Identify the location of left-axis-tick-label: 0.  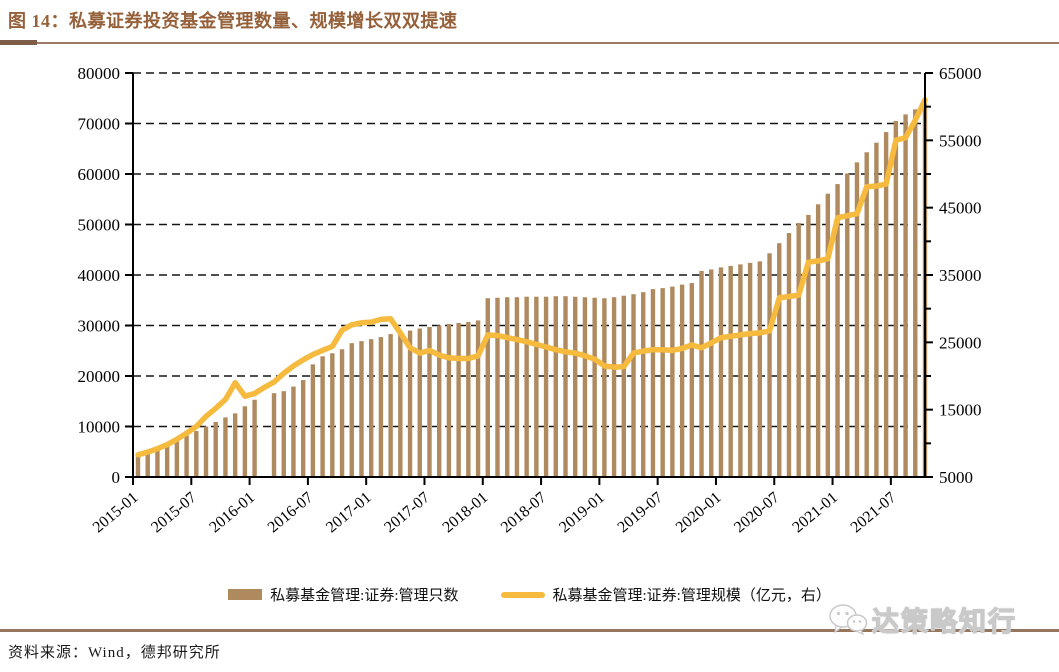
(116, 477).